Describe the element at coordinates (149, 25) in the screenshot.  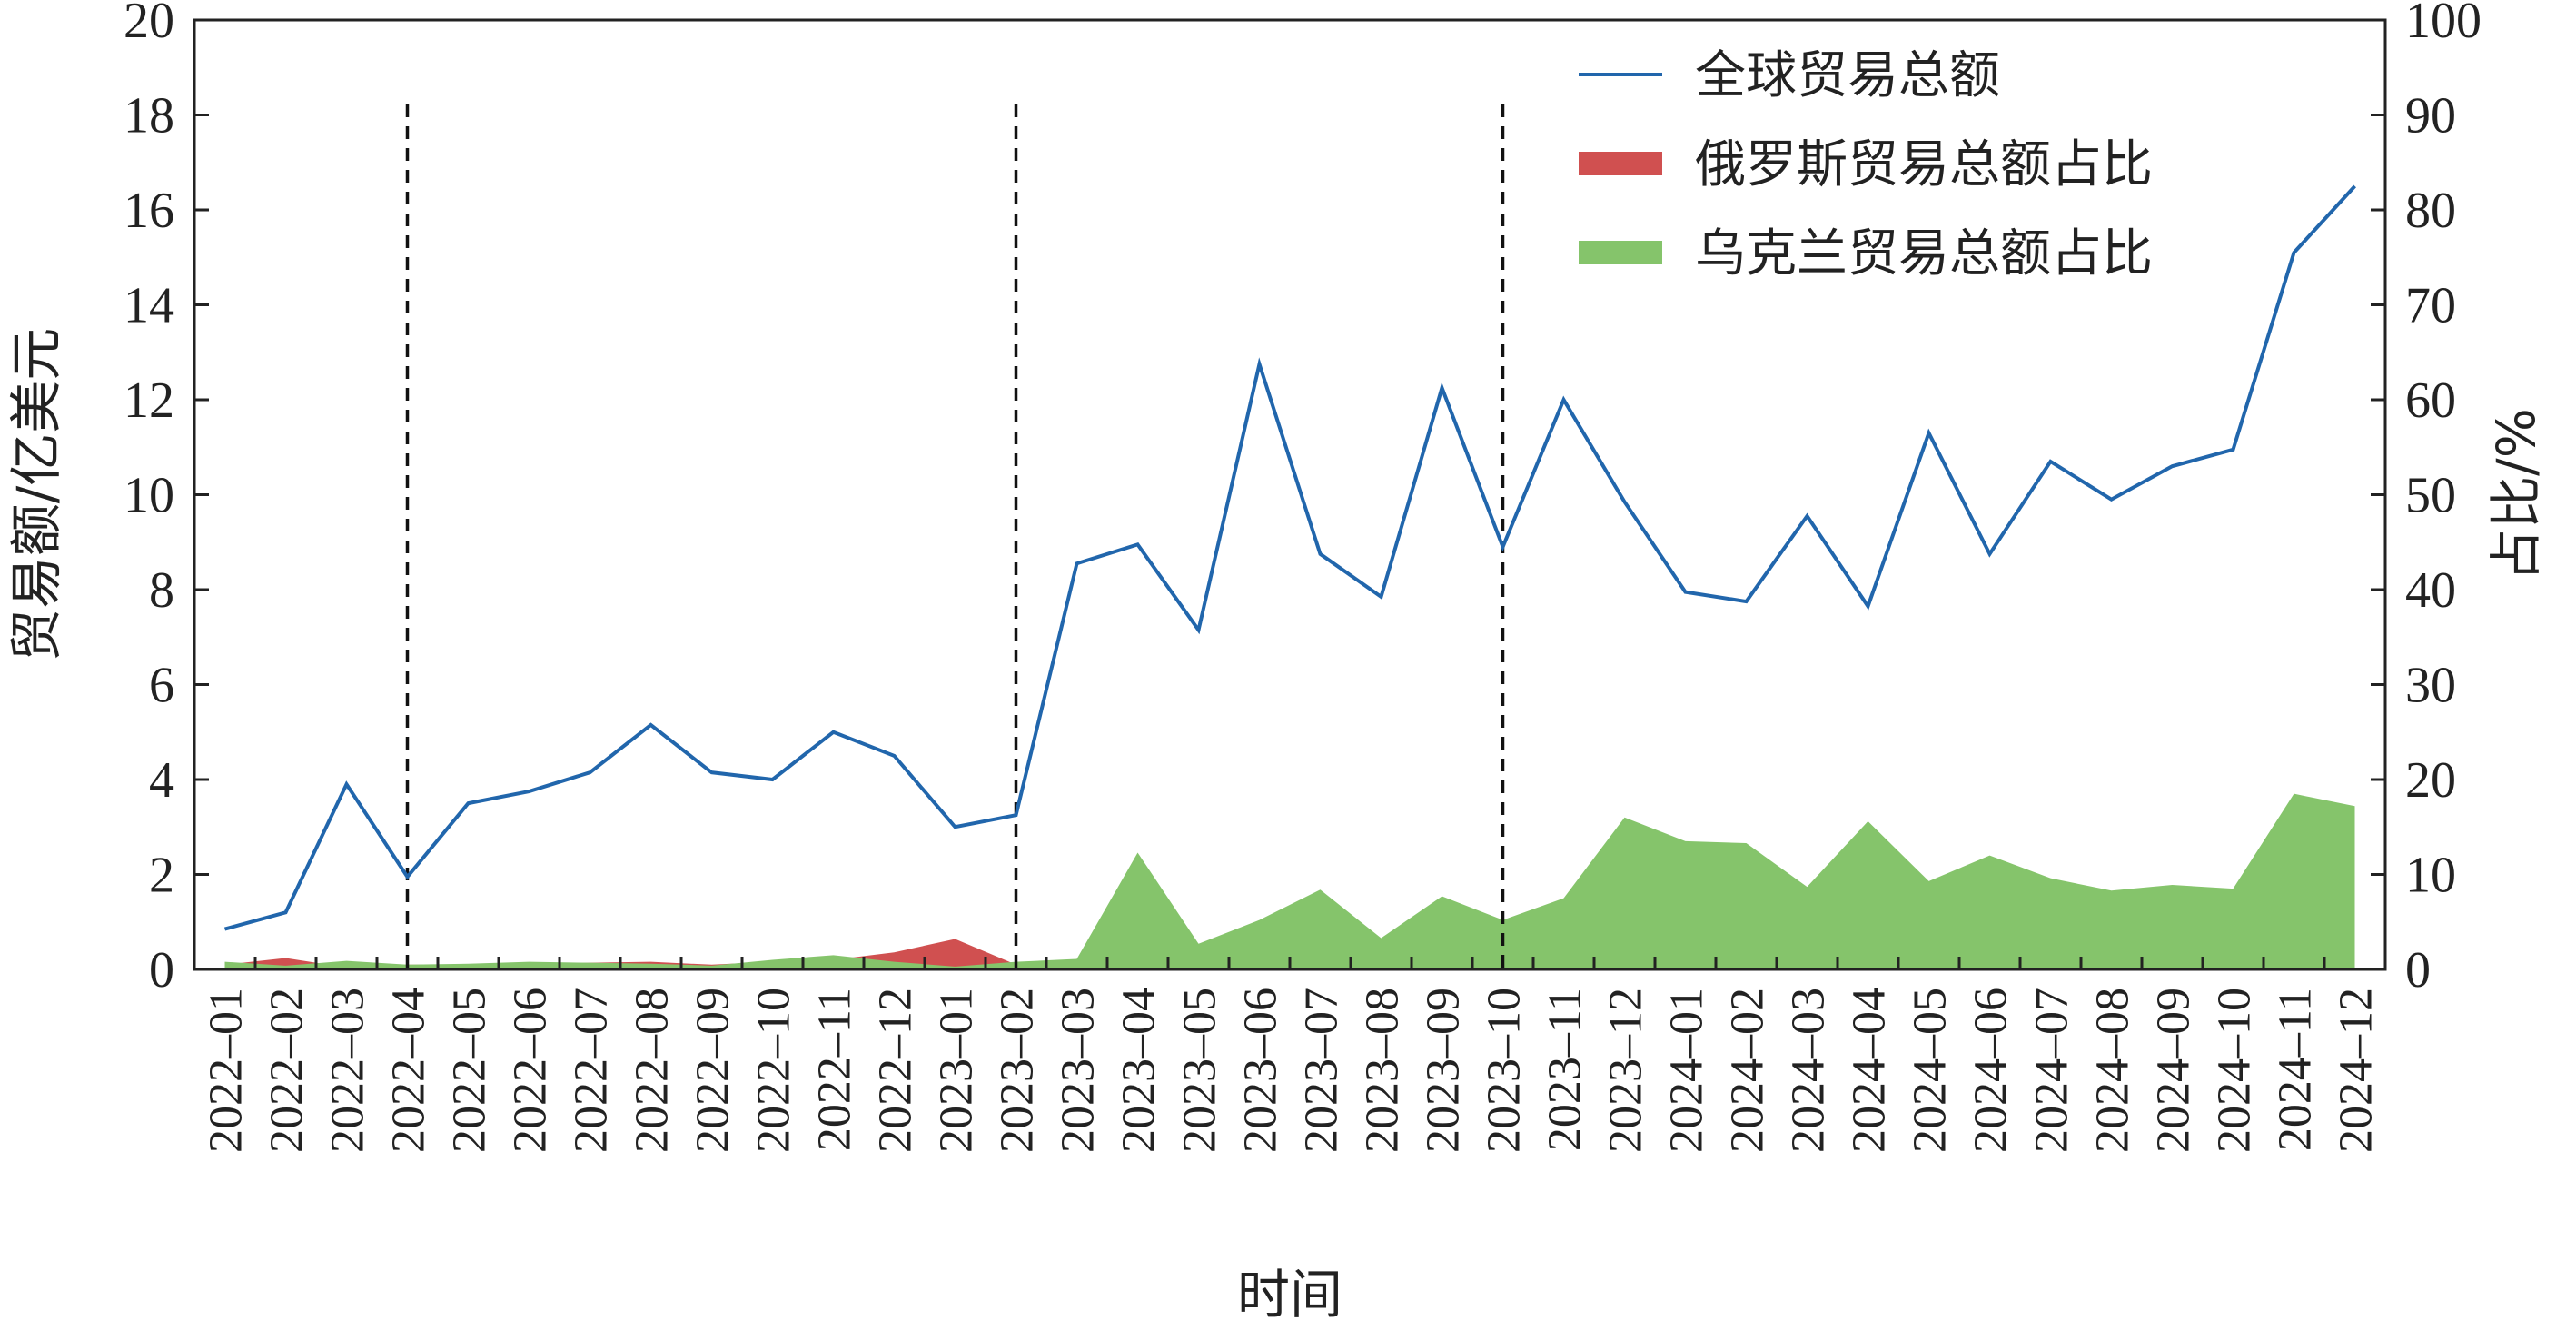
I see `left-tick-label: 20` at that location.